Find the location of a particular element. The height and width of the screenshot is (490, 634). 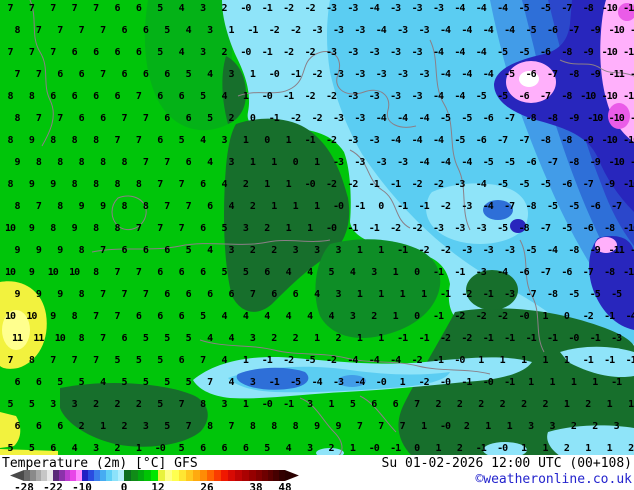

temperature-value: -9 is located at coordinates (595, 74).